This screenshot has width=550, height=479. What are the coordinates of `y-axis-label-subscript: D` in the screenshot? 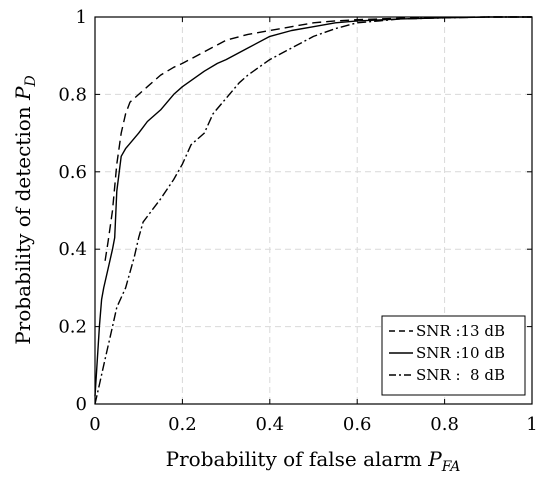 It's located at (31, 81).